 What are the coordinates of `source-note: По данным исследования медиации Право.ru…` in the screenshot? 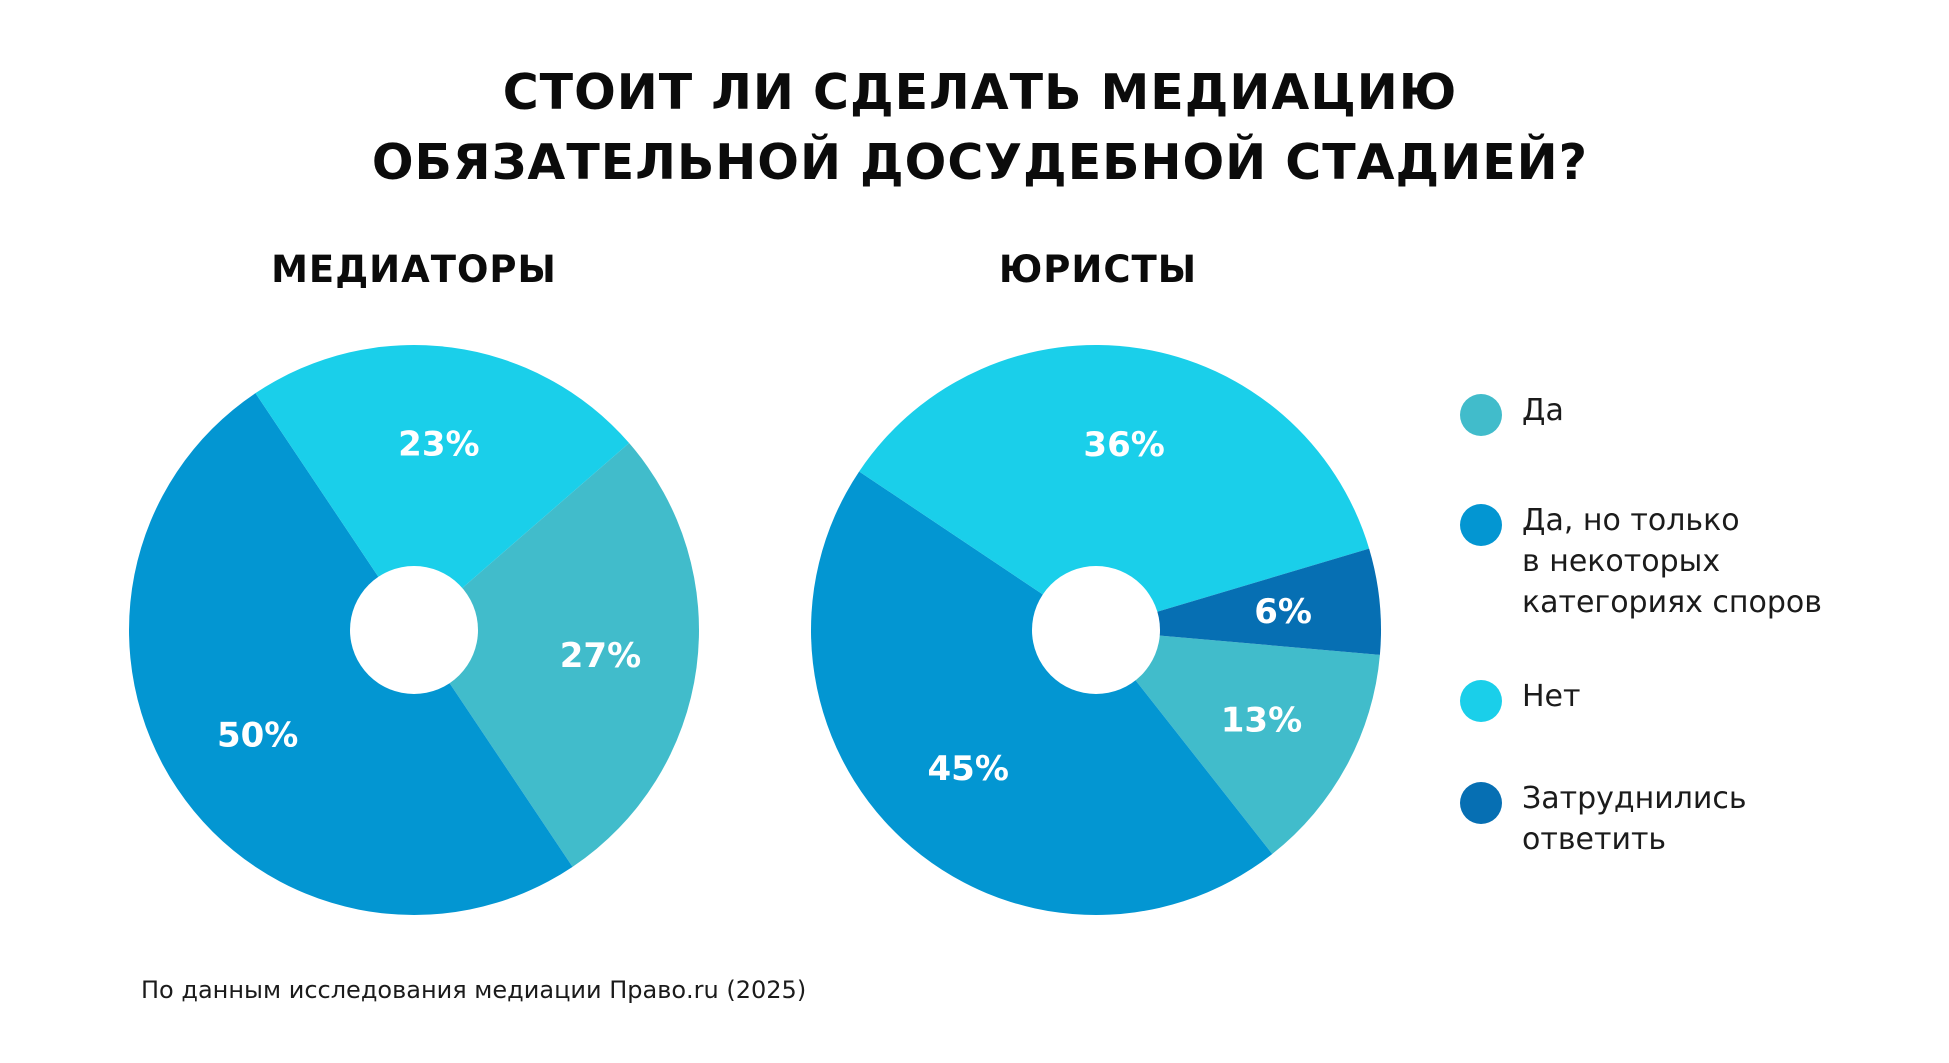 It's located at (474, 990).